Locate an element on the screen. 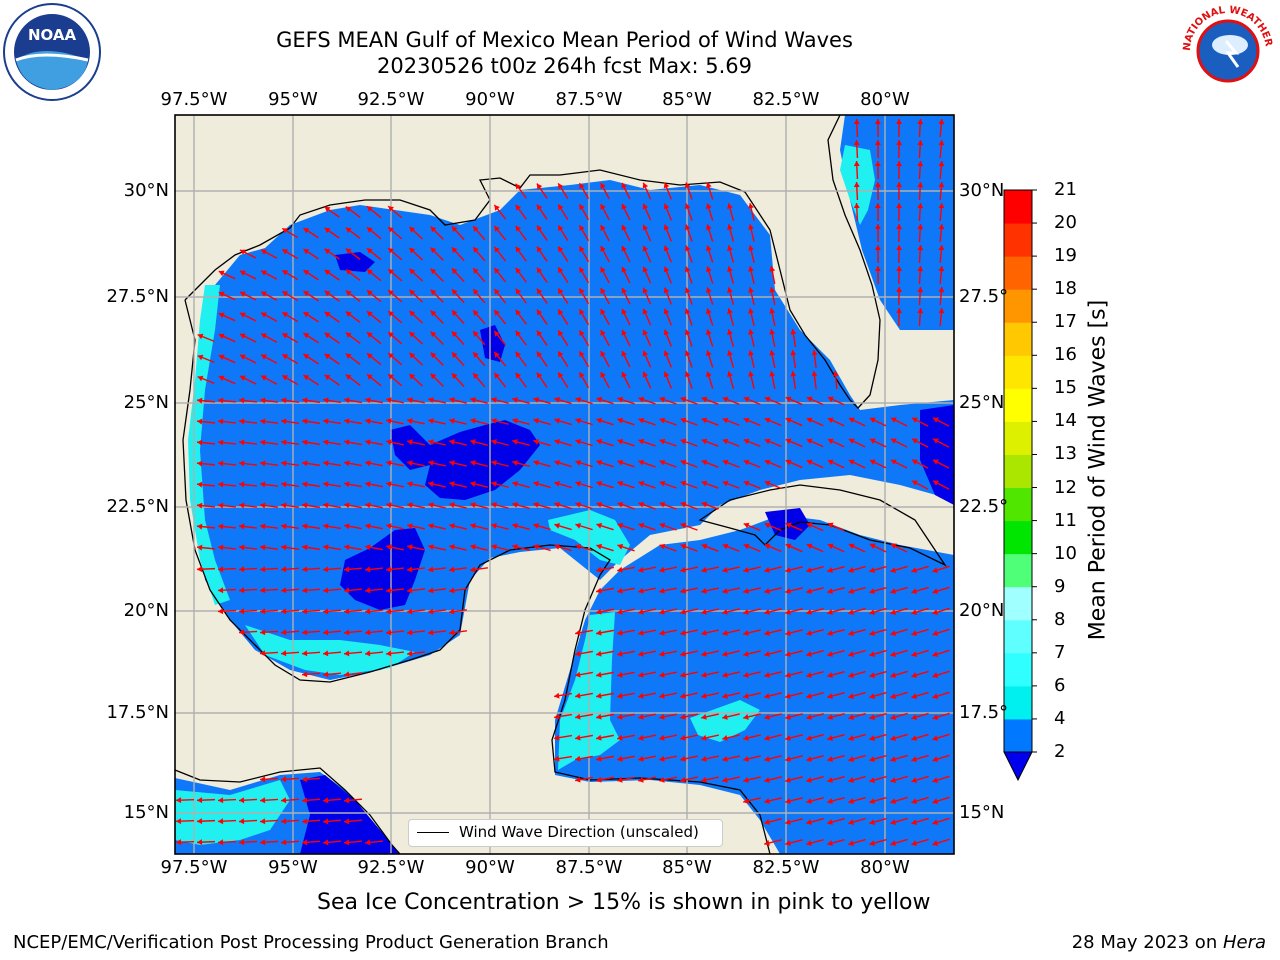  colorbar-tick-label: 18 is located at coordinates (1065, 289).